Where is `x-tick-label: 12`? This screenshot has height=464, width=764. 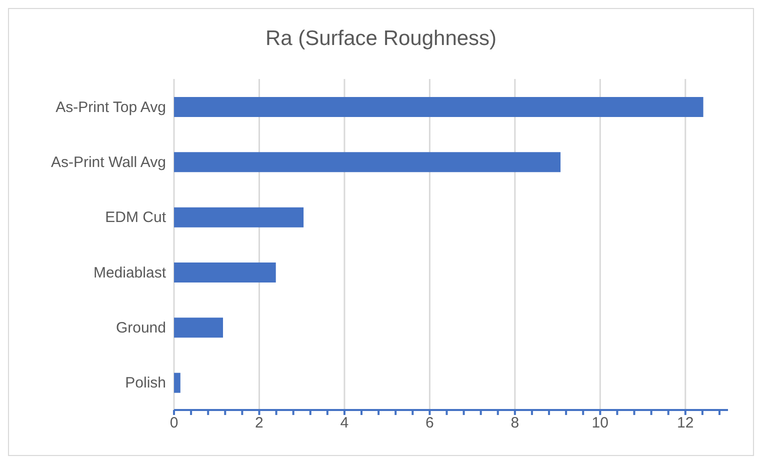 x-tick-label: 12 is located at coordinates (685, 423).